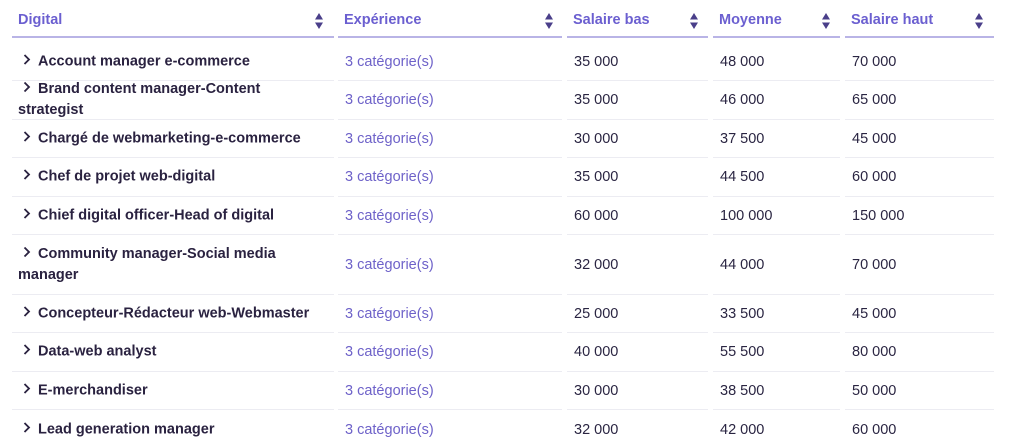 The height and width of the screenshot is (446, 1024). Describe the element at coordinates (878, 215) in the screenshot. I see `salaire-haut-value: 150 000` at that location.